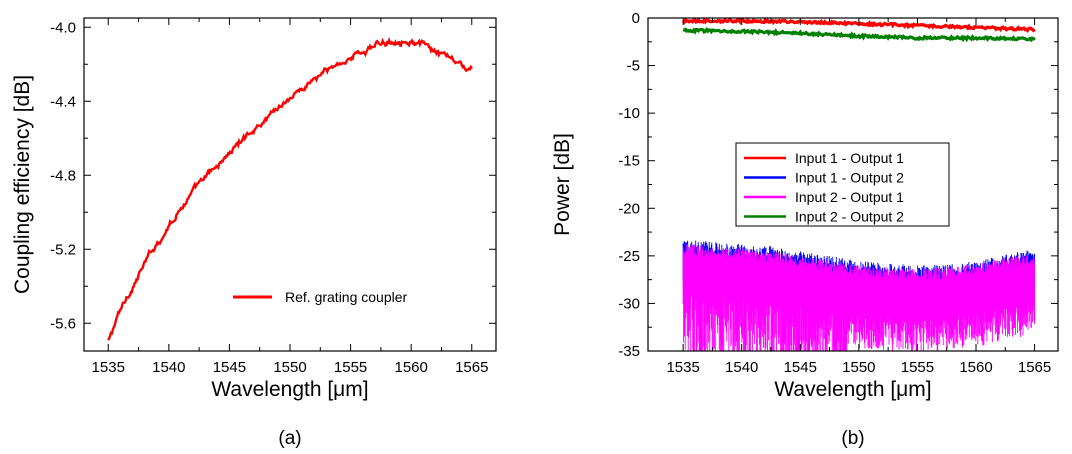 The image size is (1072, 454). I want to click on y-tick-label: -4.4, so click(63, 101).